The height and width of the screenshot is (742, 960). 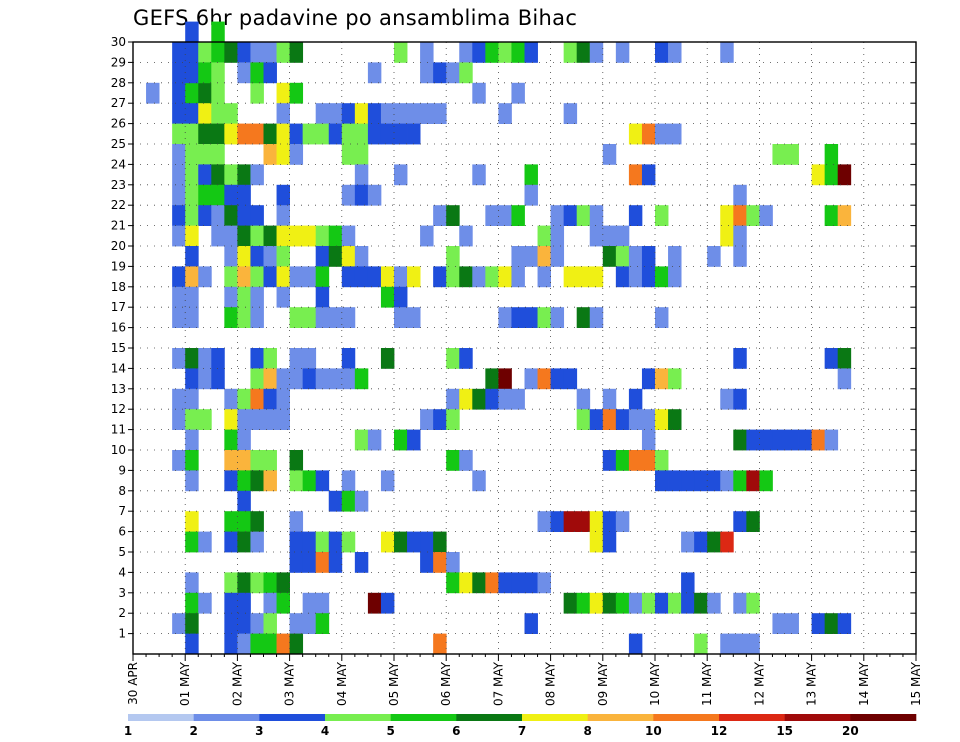 What do you see at coordinates (118, 83) in the screenshot?
I see `y-tick-label: 28` at bounding box center [118, 83].